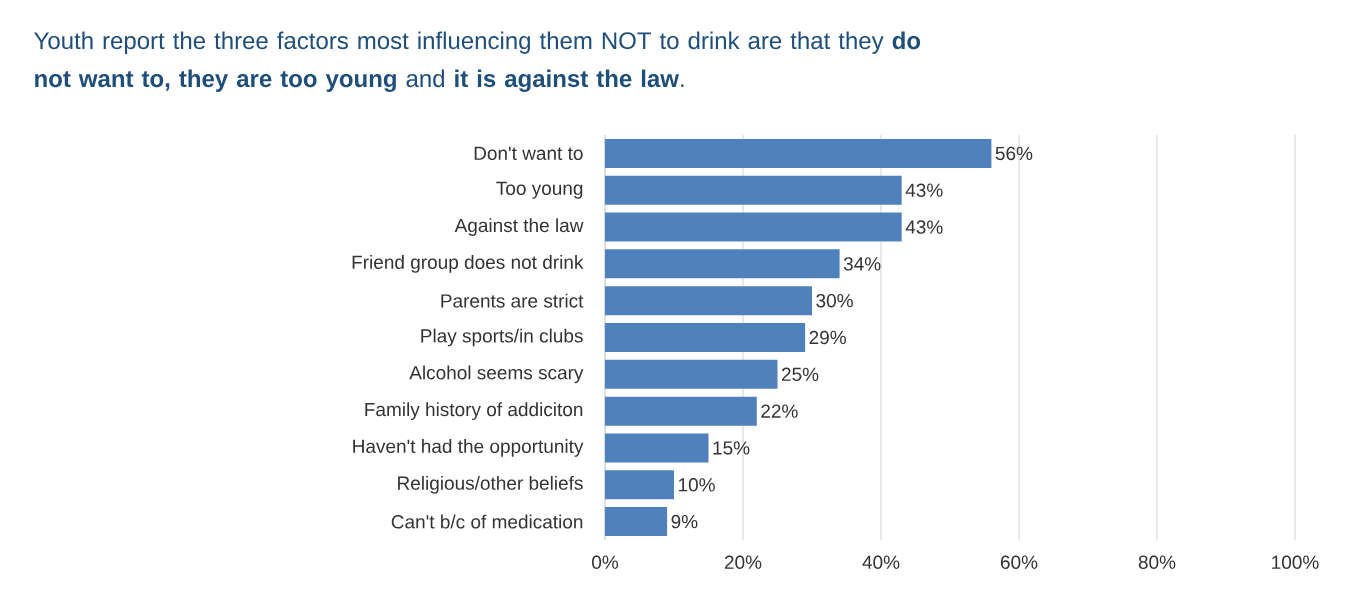  What do you see at coordinates (731, 448) in the screenshot?
I see `data-label: 15%` at bounding box center [731, 448].